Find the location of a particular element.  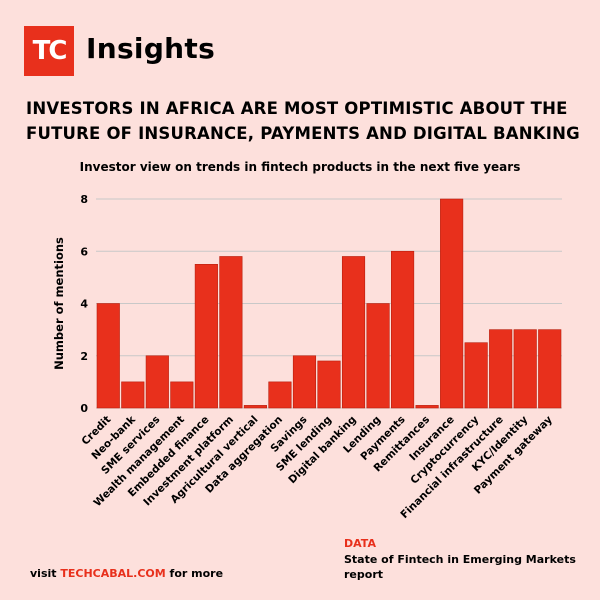

y-axis-label: Number of mentions is located at coordinates (59, 303).